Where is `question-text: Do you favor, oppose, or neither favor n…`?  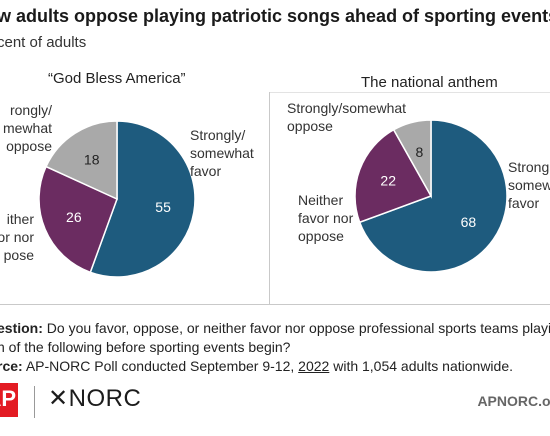
question-text: Do you favor, oppose, or neither favor n… is located at coordinates (298, 328).